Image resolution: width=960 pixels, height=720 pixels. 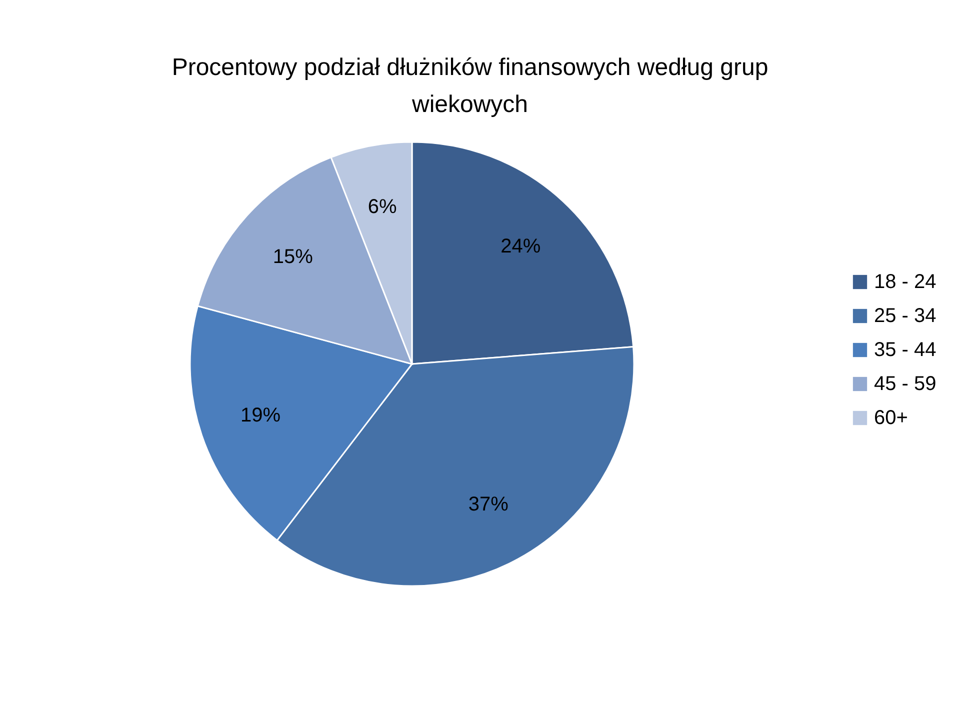 What do you see at coordinates (905, 282) in the screenshot?
I see `legend-label: 18 - 24` at bounding box center [905, 282].